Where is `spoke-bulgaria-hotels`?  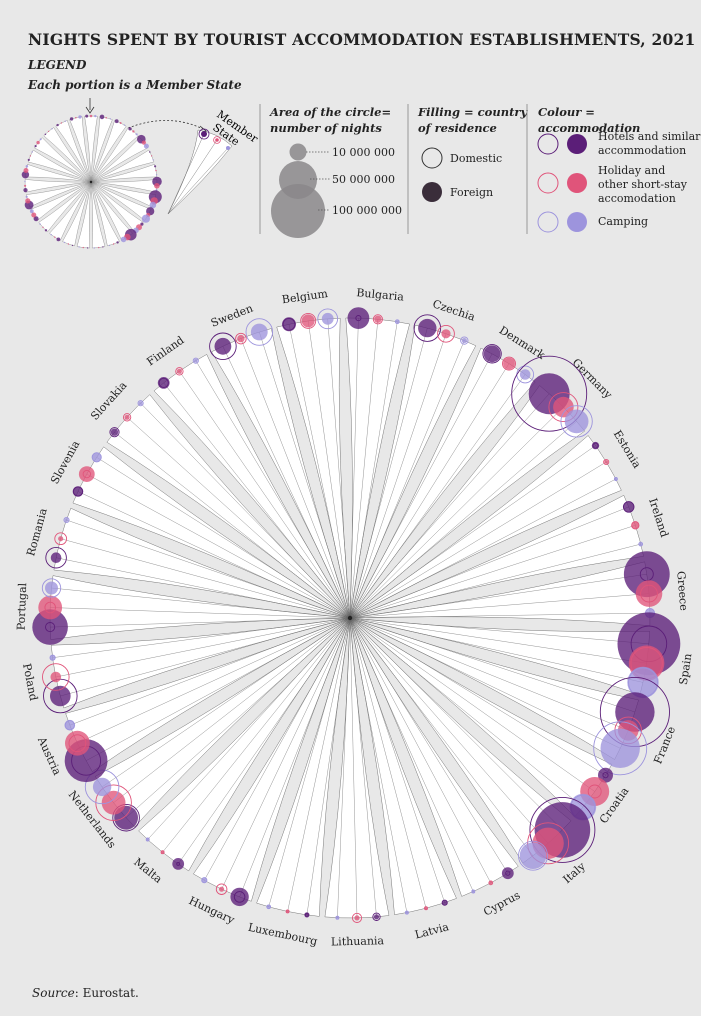 spoke-bulgaria-hotels is located at coordinates (354, 468).